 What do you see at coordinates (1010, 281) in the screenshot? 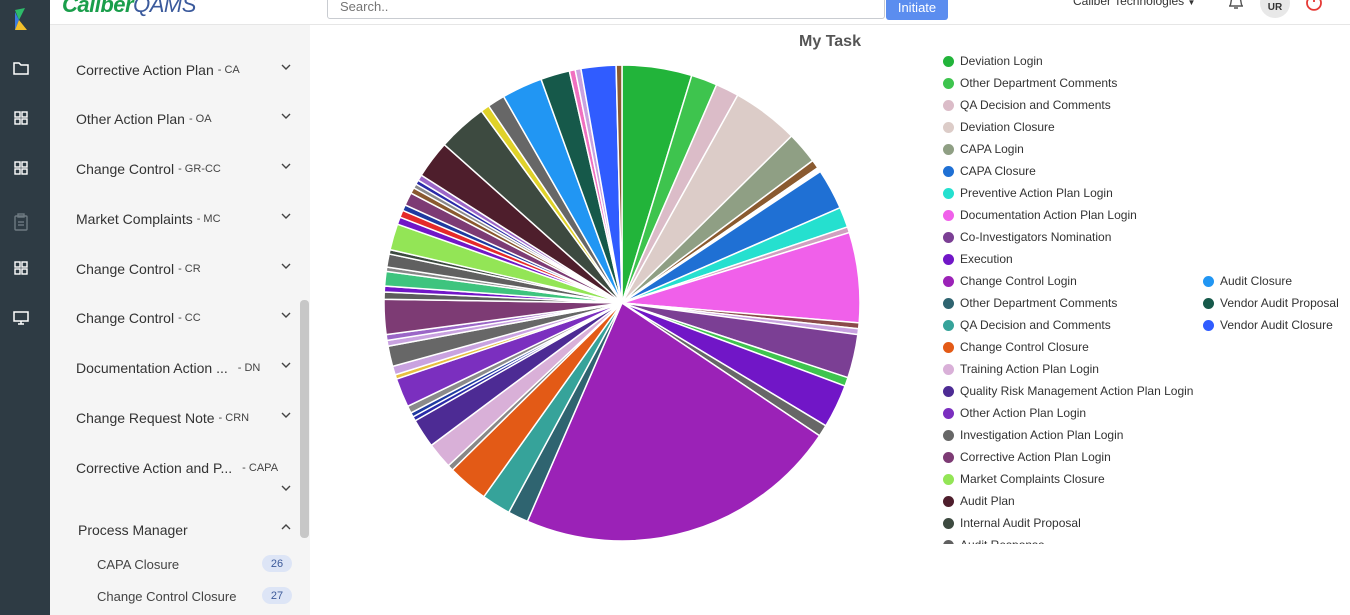
I see `legend-item-a-10: Change Control Login` at bounding box center [1010, 281].